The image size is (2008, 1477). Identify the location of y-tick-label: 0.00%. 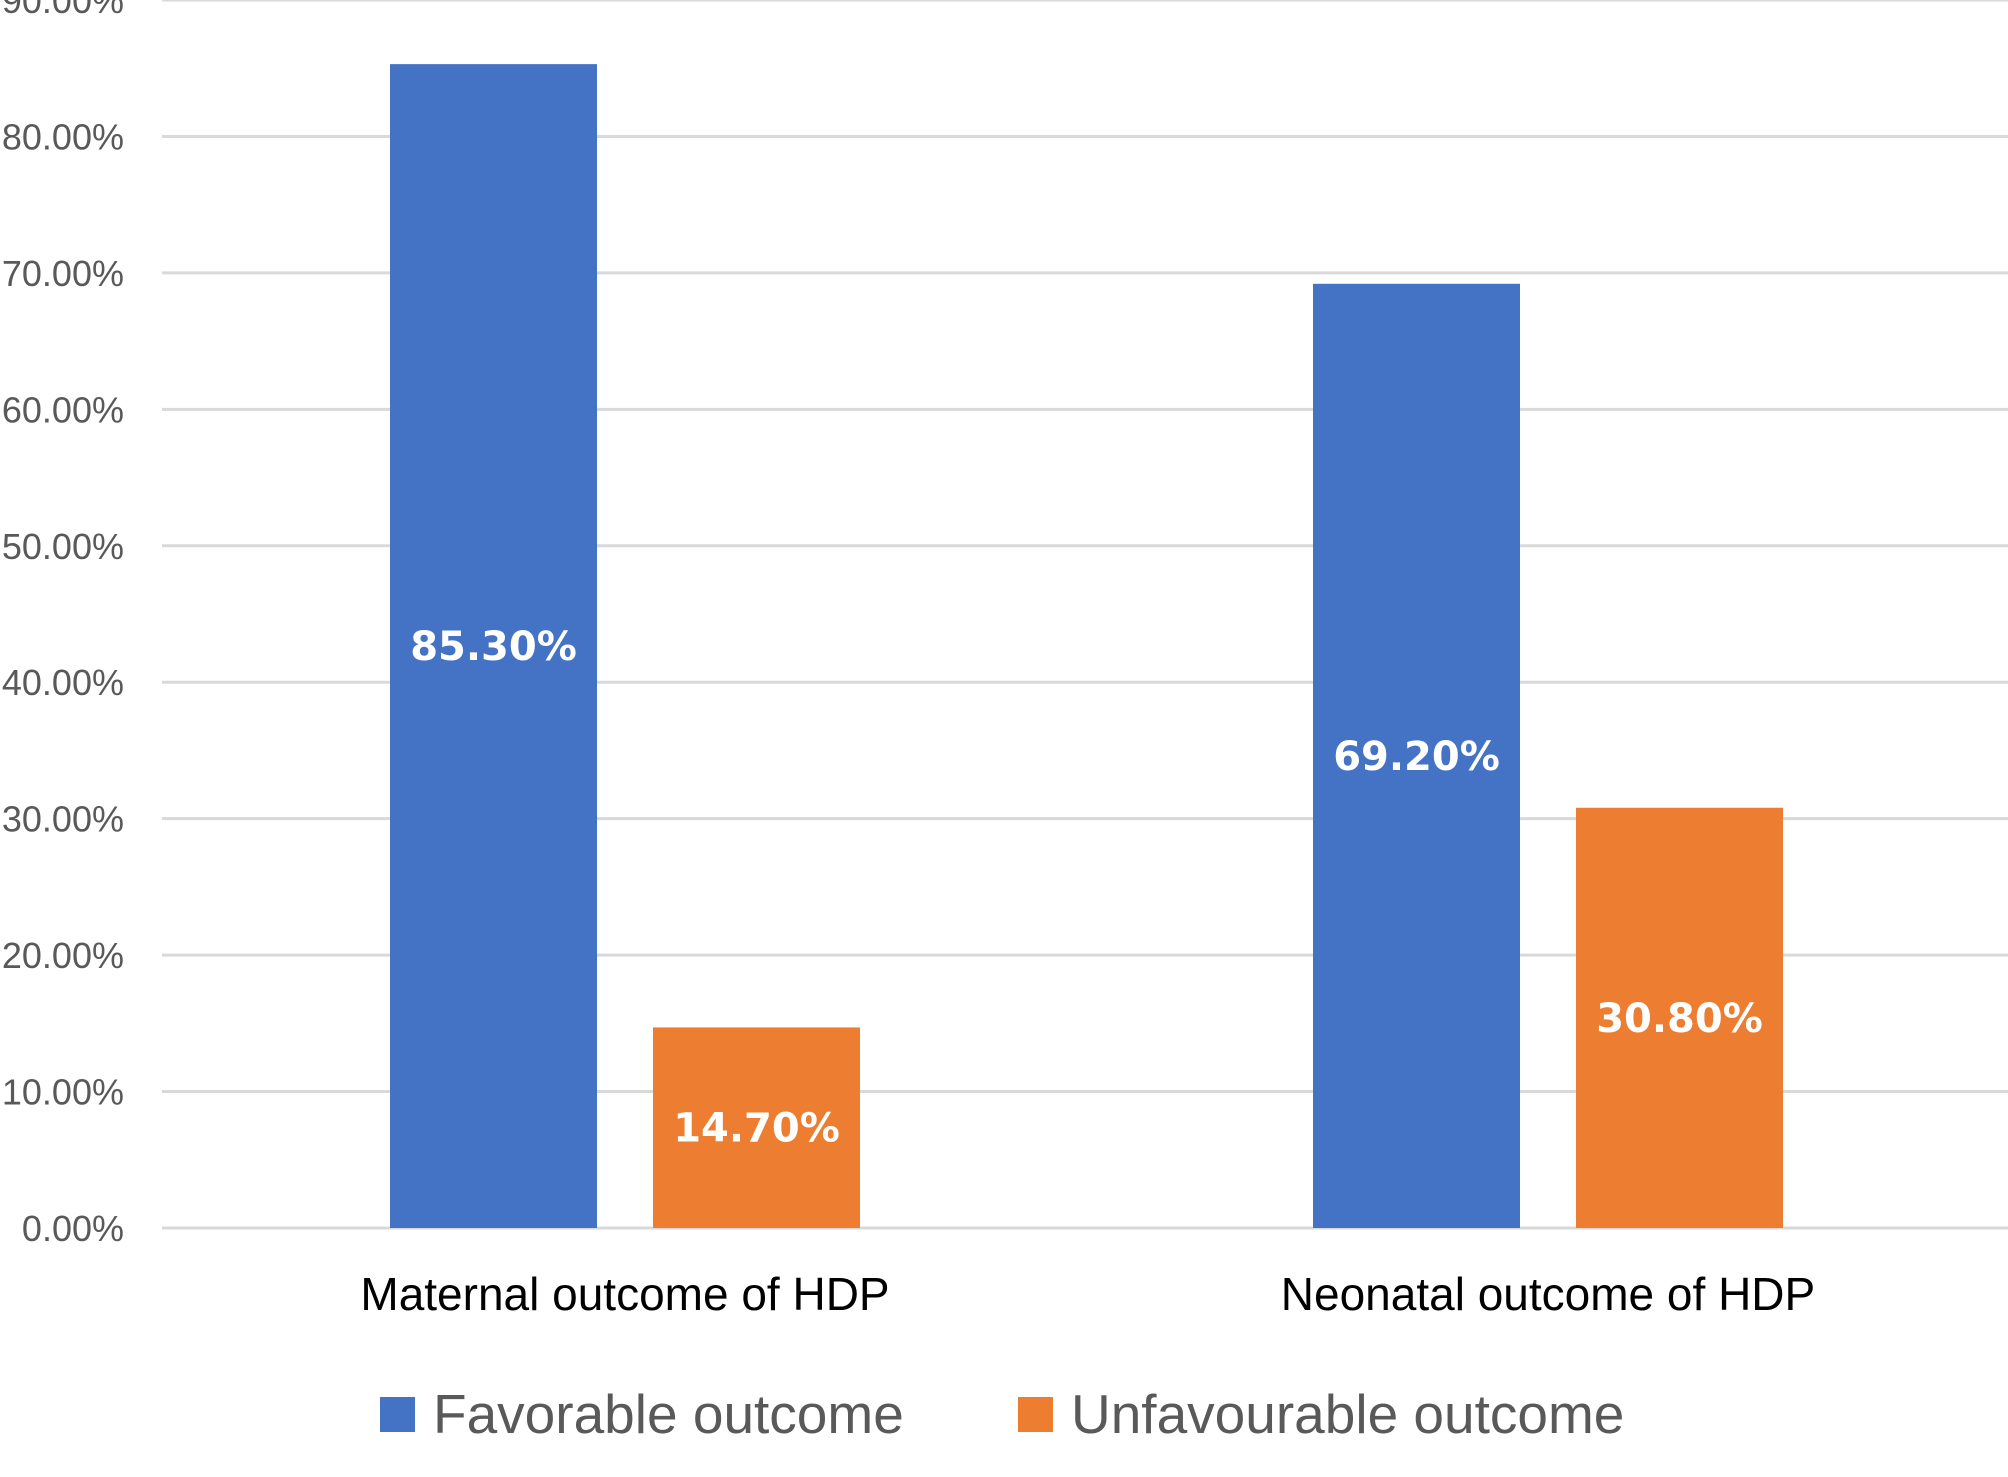
(73, 1228).